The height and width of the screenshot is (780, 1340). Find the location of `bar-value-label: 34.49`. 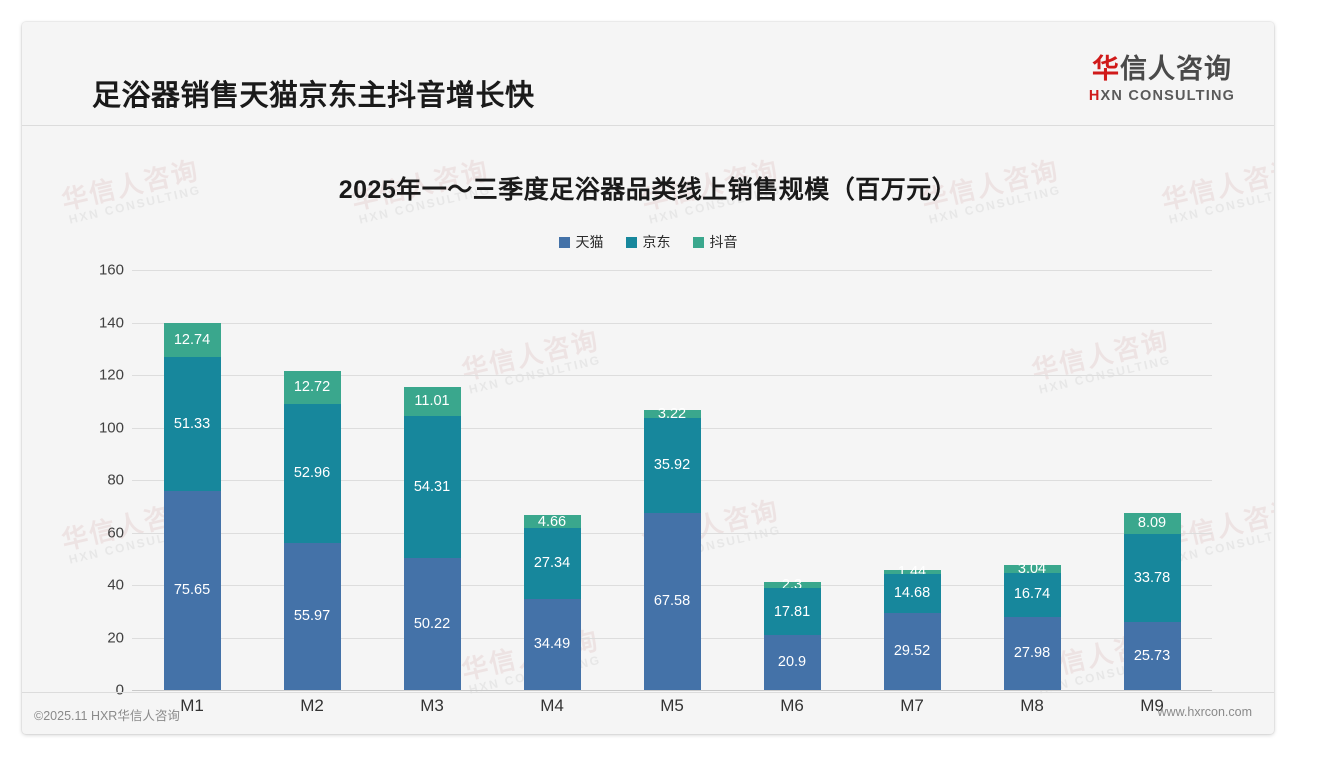

bar-value-label: 34.49 is located at coordinates (552, 644).